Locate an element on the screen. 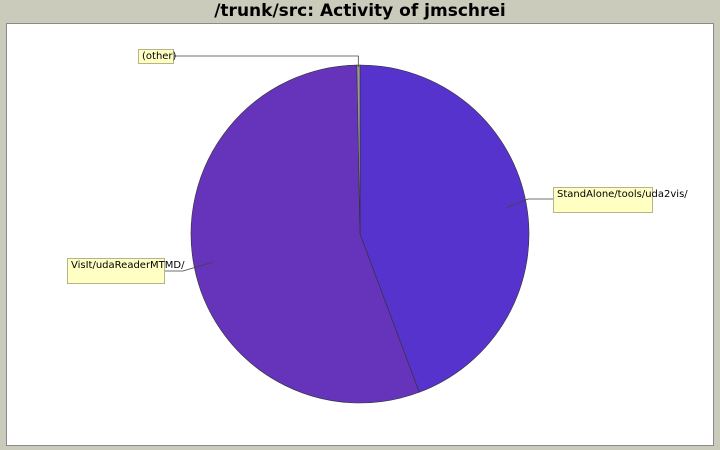 Image resolution: width=720 pixels, height=450 pixels. leader-line-slice-visit is located at coordinates (189, 266).